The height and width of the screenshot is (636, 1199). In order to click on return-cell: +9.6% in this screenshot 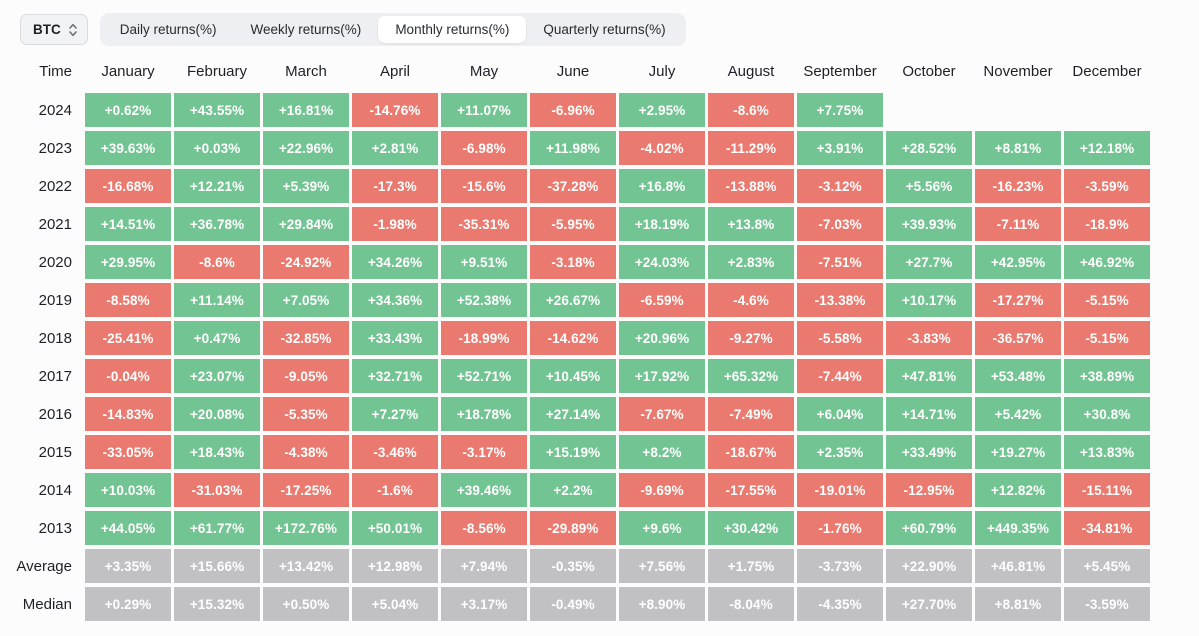, I will do `click(662, 528)`.